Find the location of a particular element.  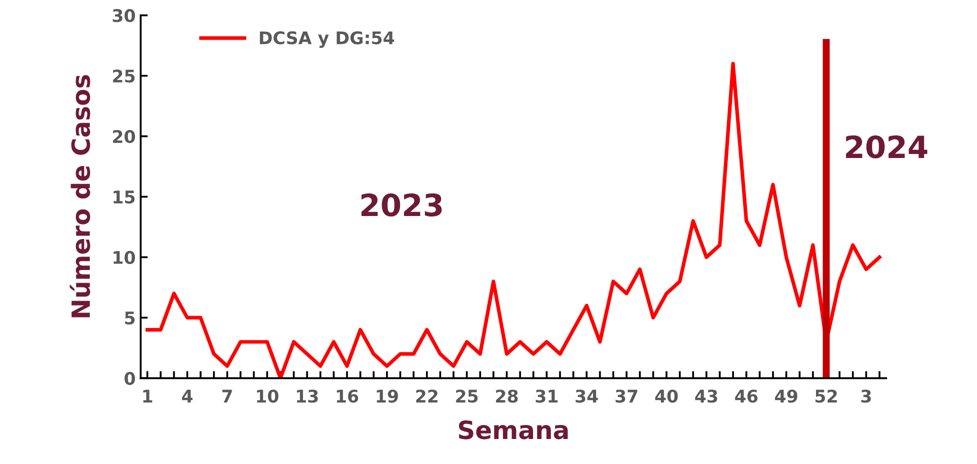

y-tick-label: 30 is located at coordinates (123, 15).